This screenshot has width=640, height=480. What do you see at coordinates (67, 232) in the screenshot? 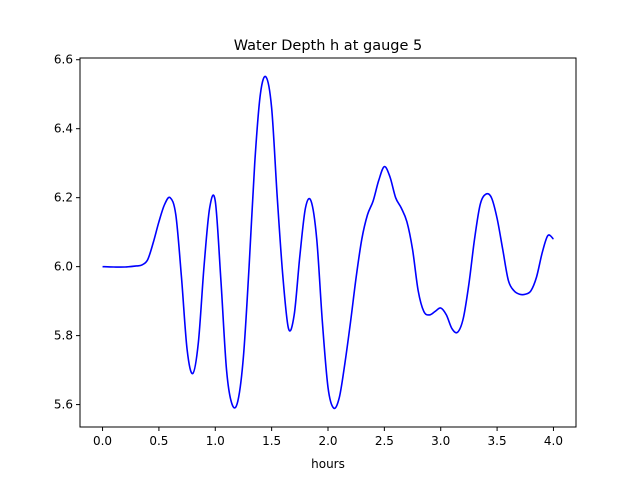
I see `y-axis-ticks: 5.6 5.8 6.0 6.2 6.4 6.6` at bounding box center [67, 232].